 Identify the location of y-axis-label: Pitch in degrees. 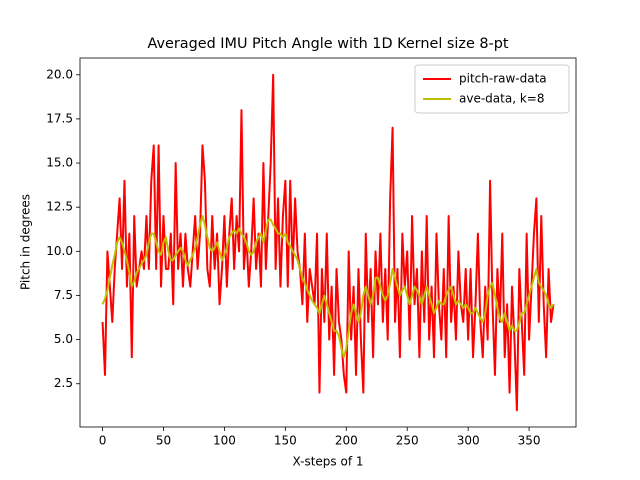
(26, 242).